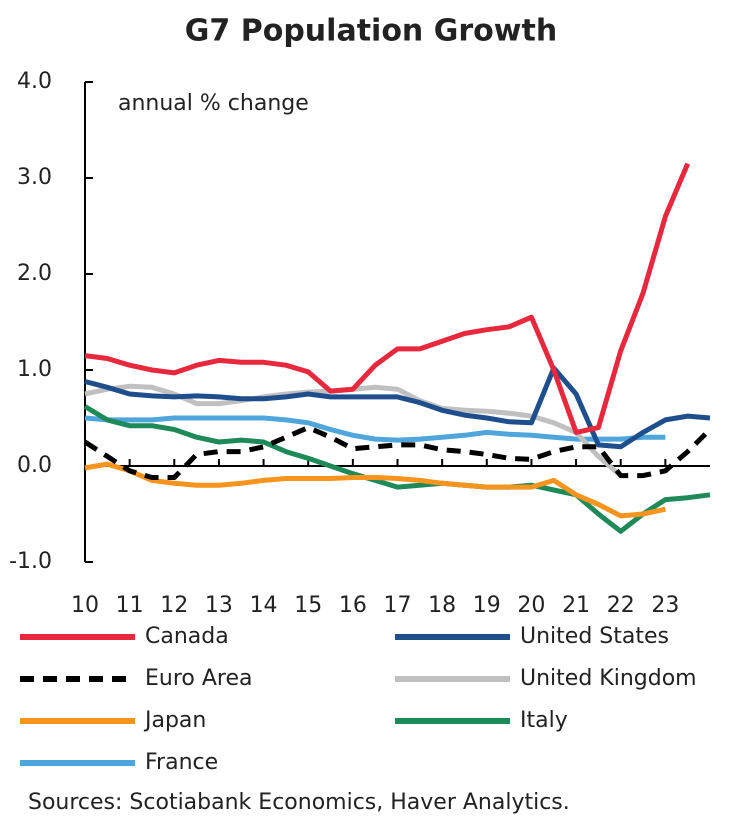  Describe the element at coordinates (34, 273) in the screenshot. I see `y-tick-label: 2.0` at that location.